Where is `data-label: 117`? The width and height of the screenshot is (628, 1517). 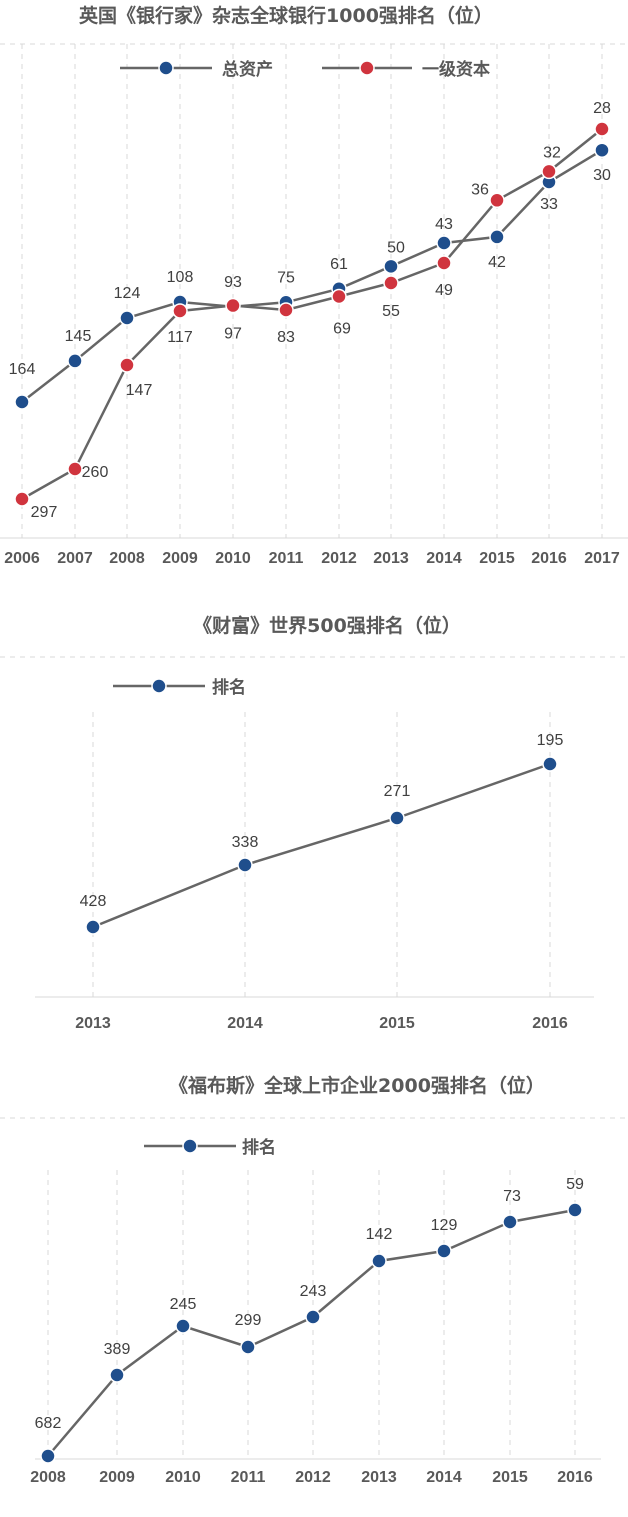 data-label: 117 is located at coordinates (180, 337).